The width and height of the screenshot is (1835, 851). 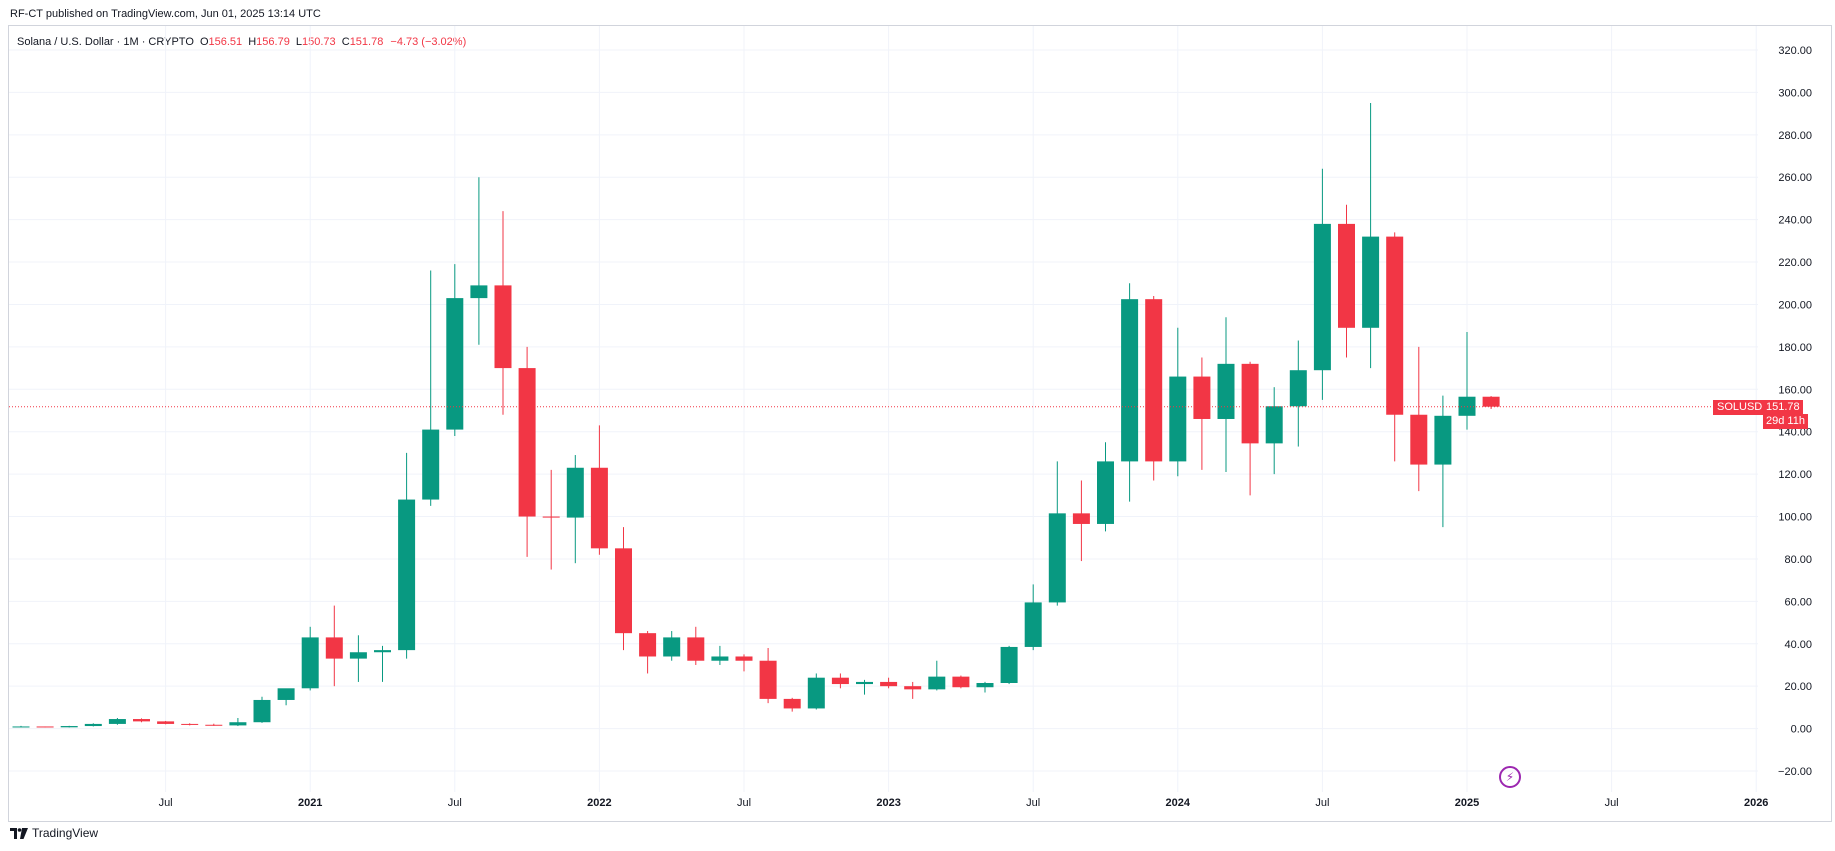 What do you see at coordinates (1467, 803) in the screenshot?
I see `x-tick-label: 2025` at bounding box center [1467, 803].